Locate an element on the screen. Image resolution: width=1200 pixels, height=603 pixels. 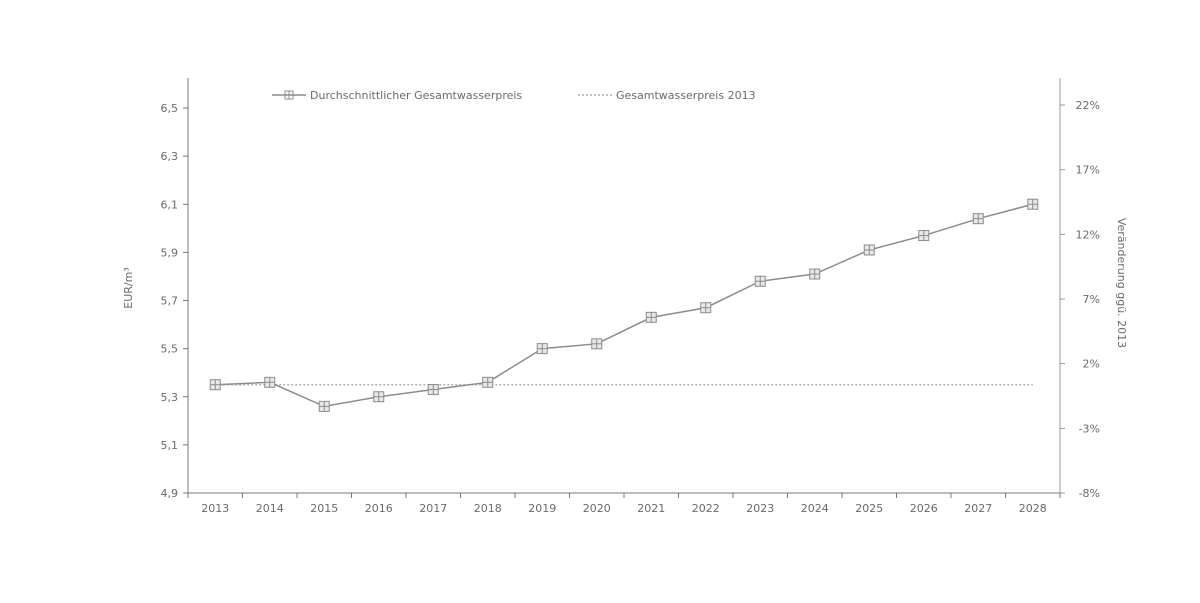
legend-average-marker is located at coordinates (289, 95).